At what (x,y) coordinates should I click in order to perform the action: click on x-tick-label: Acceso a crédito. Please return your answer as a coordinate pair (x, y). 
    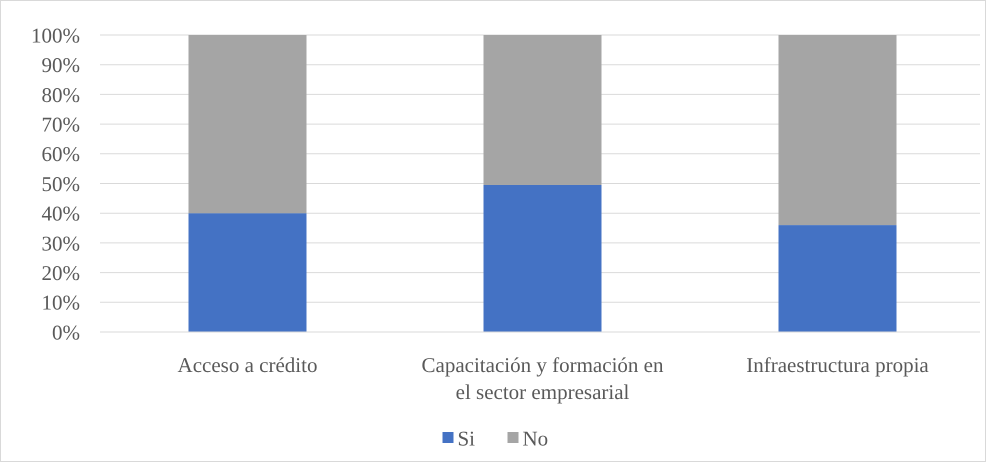
    Looking at the image, I should click on (248, 365).